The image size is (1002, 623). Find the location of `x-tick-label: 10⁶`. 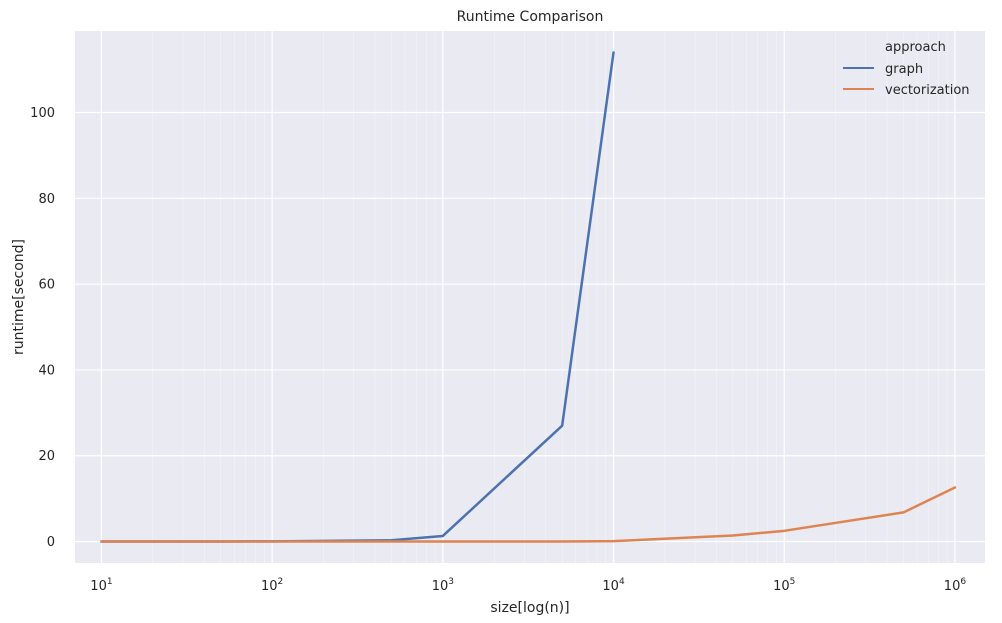

x-tick-label: 10⁶ is located at coordinates (955, 585).